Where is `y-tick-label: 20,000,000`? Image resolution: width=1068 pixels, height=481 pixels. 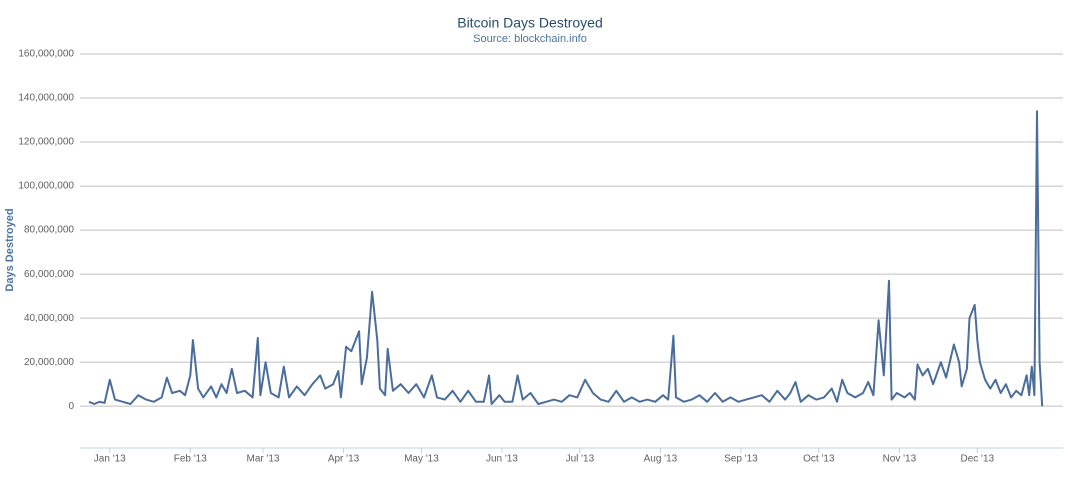
y-tick-label: 20,000,000 is located at coordinates (49, 362).